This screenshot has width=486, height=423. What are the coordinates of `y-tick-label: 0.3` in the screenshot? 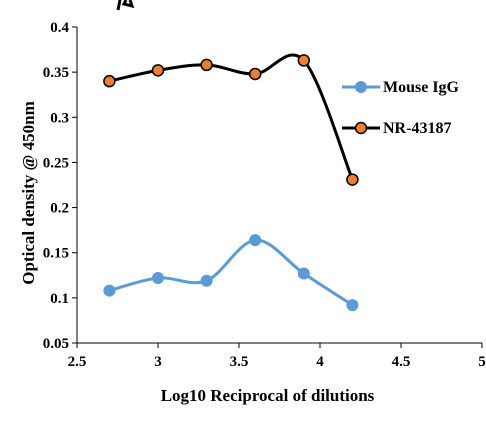 It's located at (59, 118).